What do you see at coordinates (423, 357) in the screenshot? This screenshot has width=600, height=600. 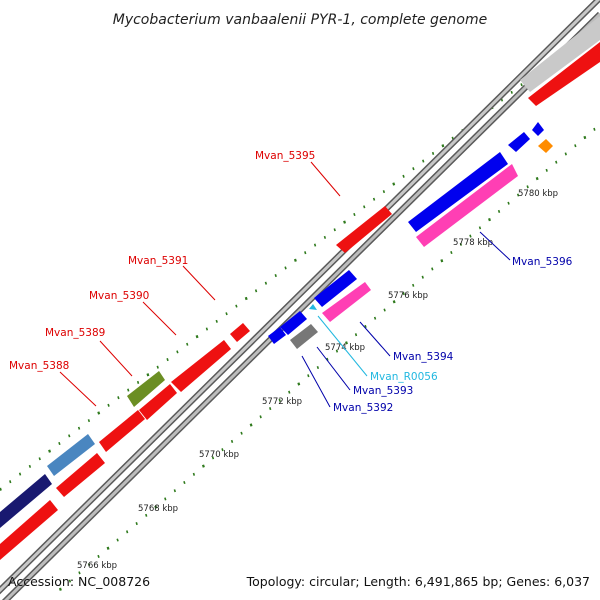 I see `gene-label: Mvan_5394` at bounding box center [423, 357].